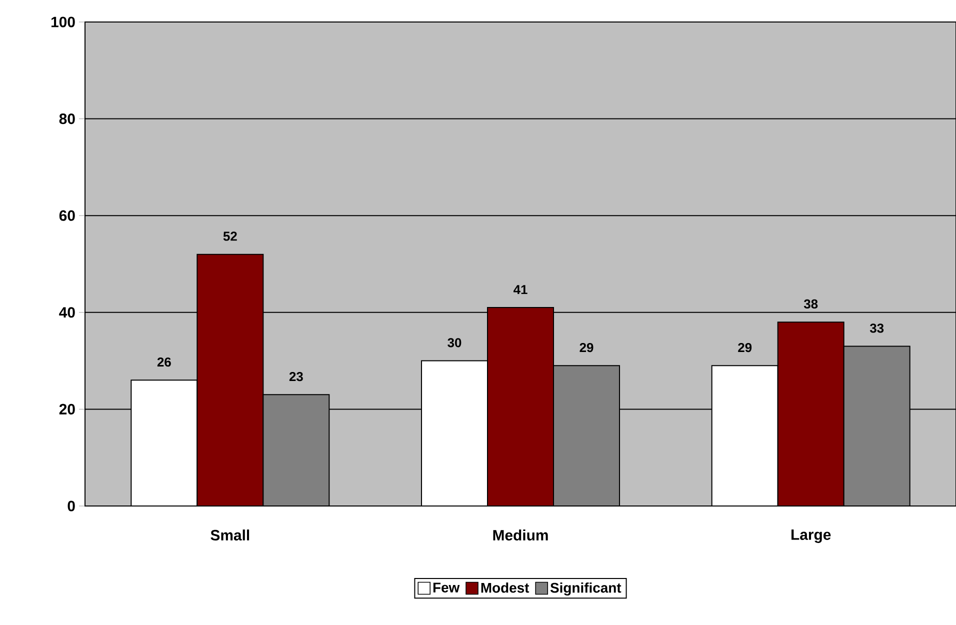 Image resolution: width=956 pixels, height=625 pixels. I want to click on data-label: 38, so click(811, 304).